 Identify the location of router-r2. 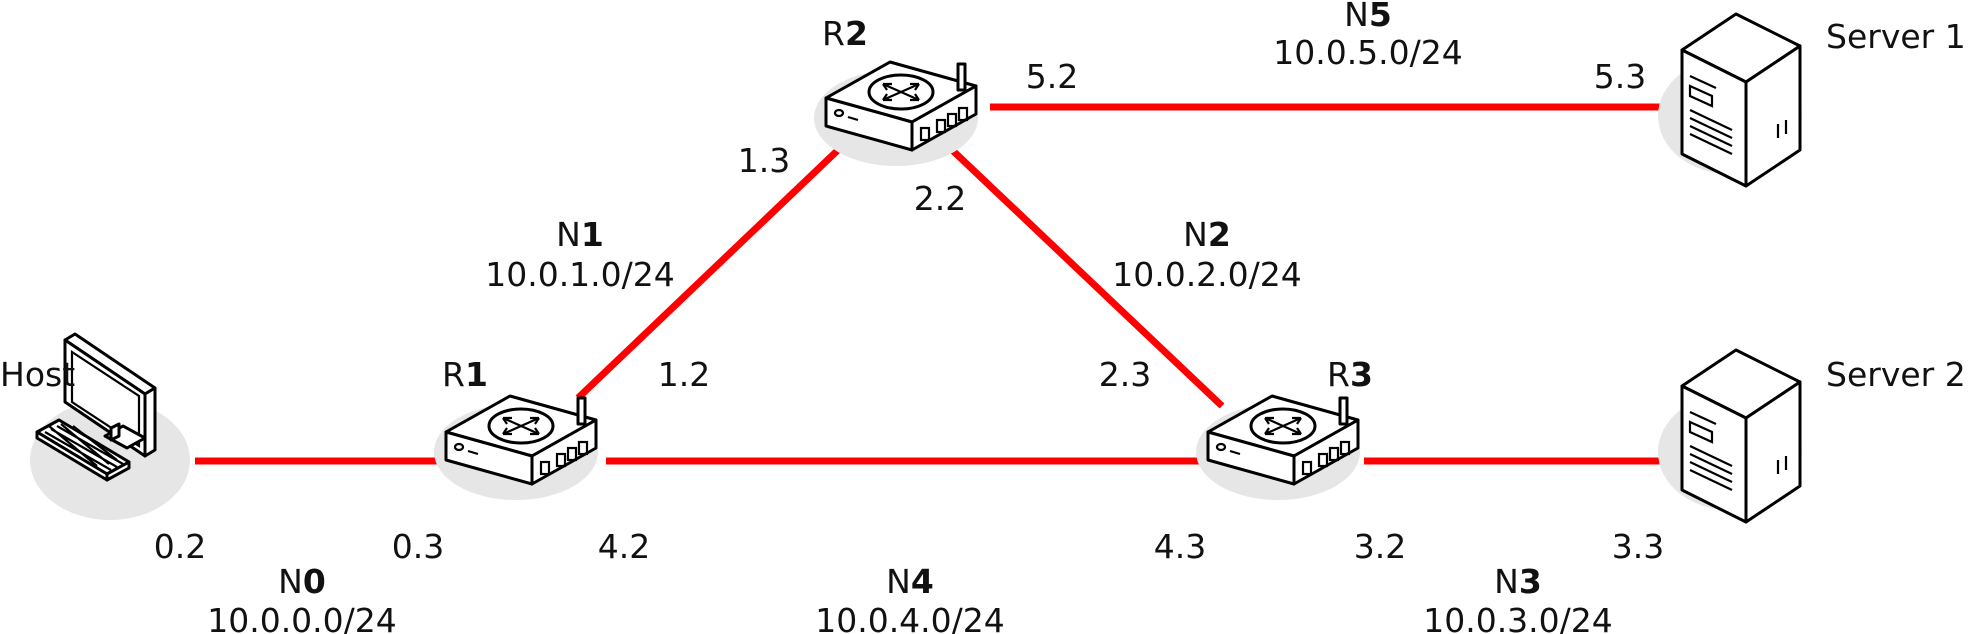
(896, 114).